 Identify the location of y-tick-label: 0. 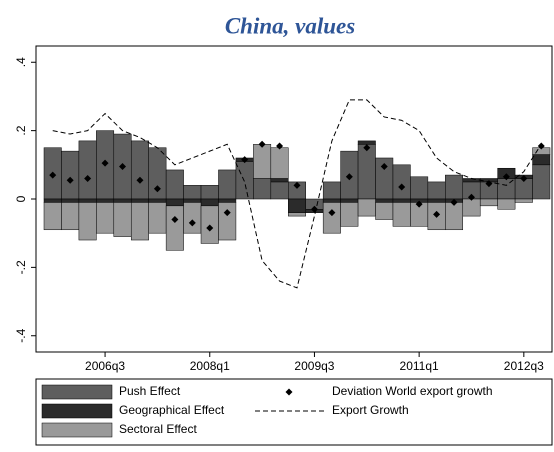
(21, 198).